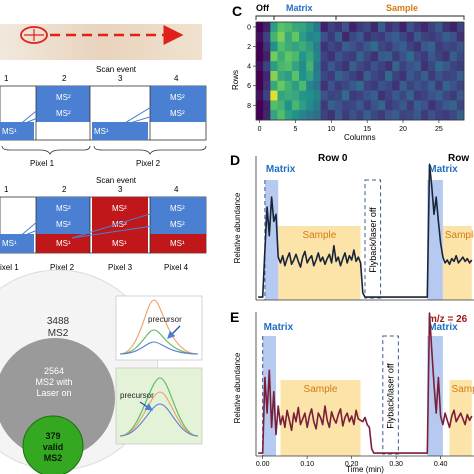 The height and width of the screenshot is (474, 474). I want to click on row-title: Row 0, so click(333, 158).